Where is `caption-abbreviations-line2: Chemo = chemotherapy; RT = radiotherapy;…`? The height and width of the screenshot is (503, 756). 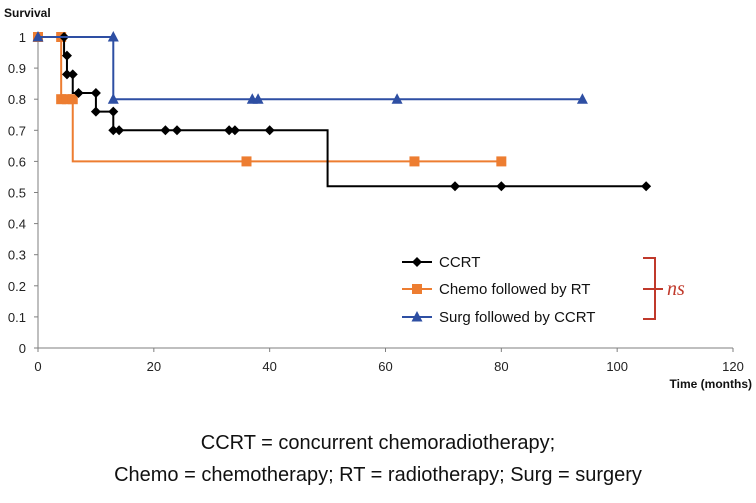
caption-abbreviations-line2: Chemo = chemotherapy; RT = radiotherapy;… is located at coordinates (378, 475).